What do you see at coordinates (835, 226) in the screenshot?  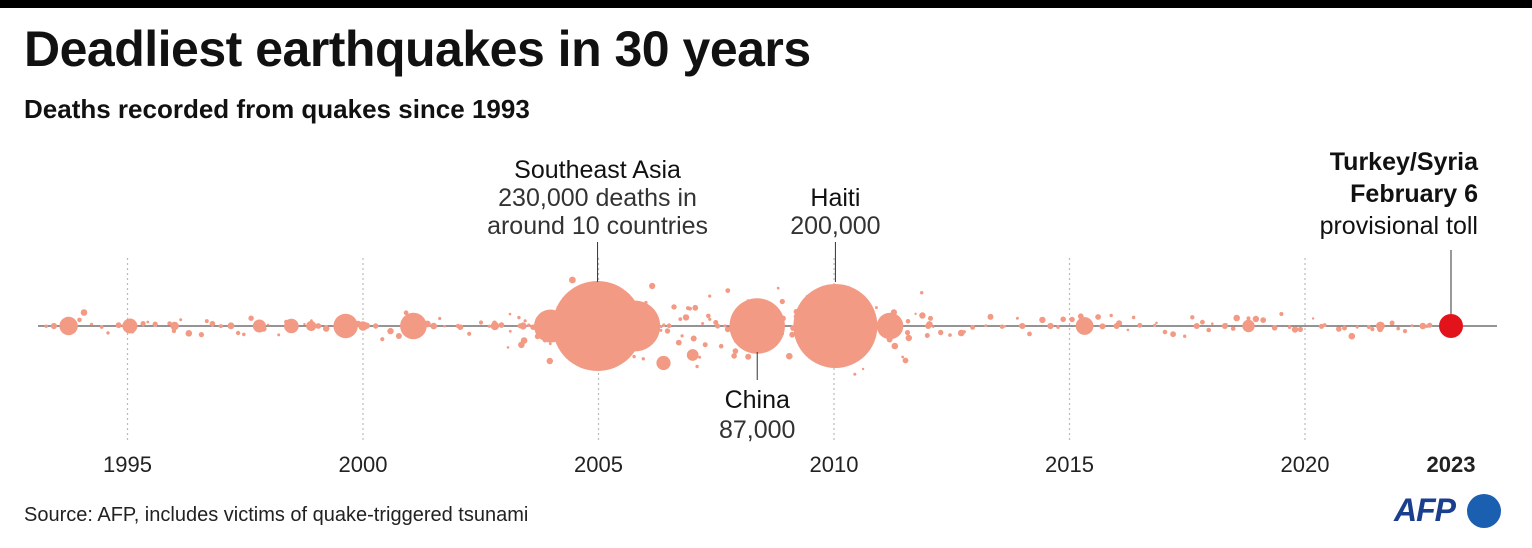 I see `annotation-haiti-line-1: 200,000` at bounding box center [835, 226].